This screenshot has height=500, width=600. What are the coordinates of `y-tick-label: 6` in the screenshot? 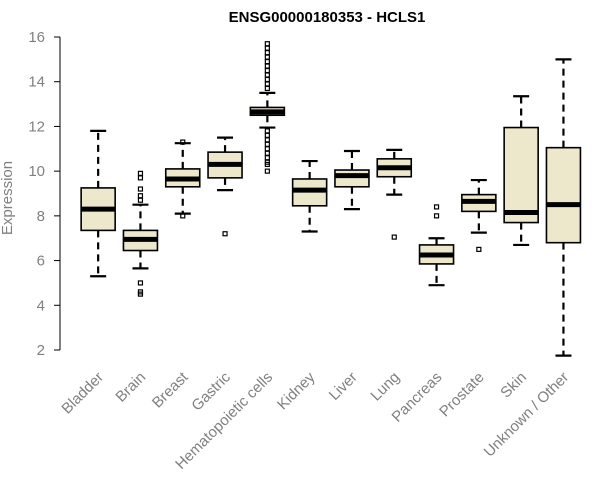 It's located at (41, 261).